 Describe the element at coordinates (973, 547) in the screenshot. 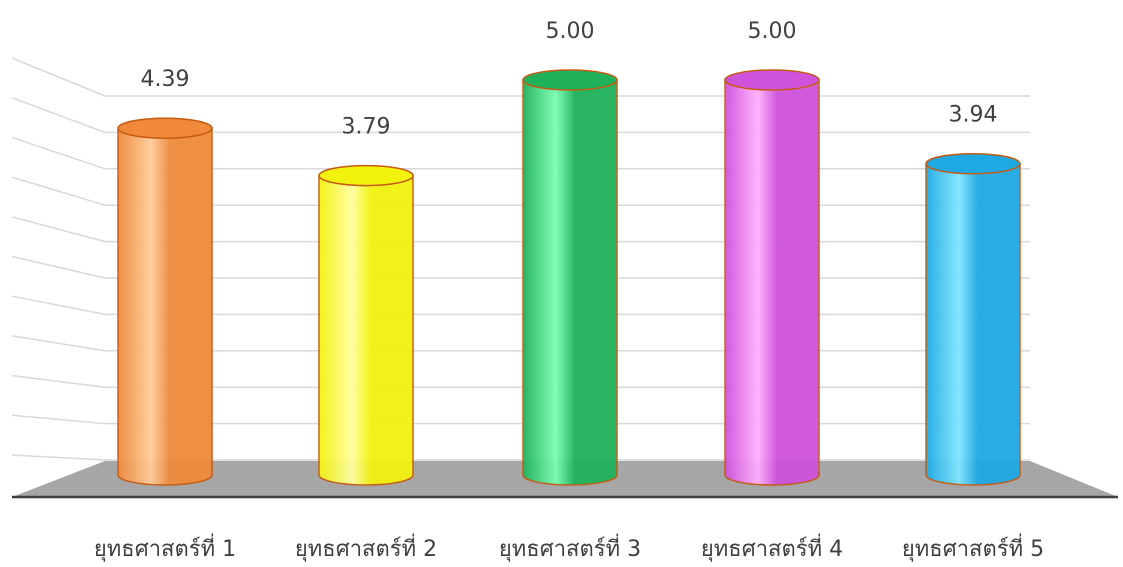

I see `category-label: ยุทธศาสตร์ที่ 5` at that location.